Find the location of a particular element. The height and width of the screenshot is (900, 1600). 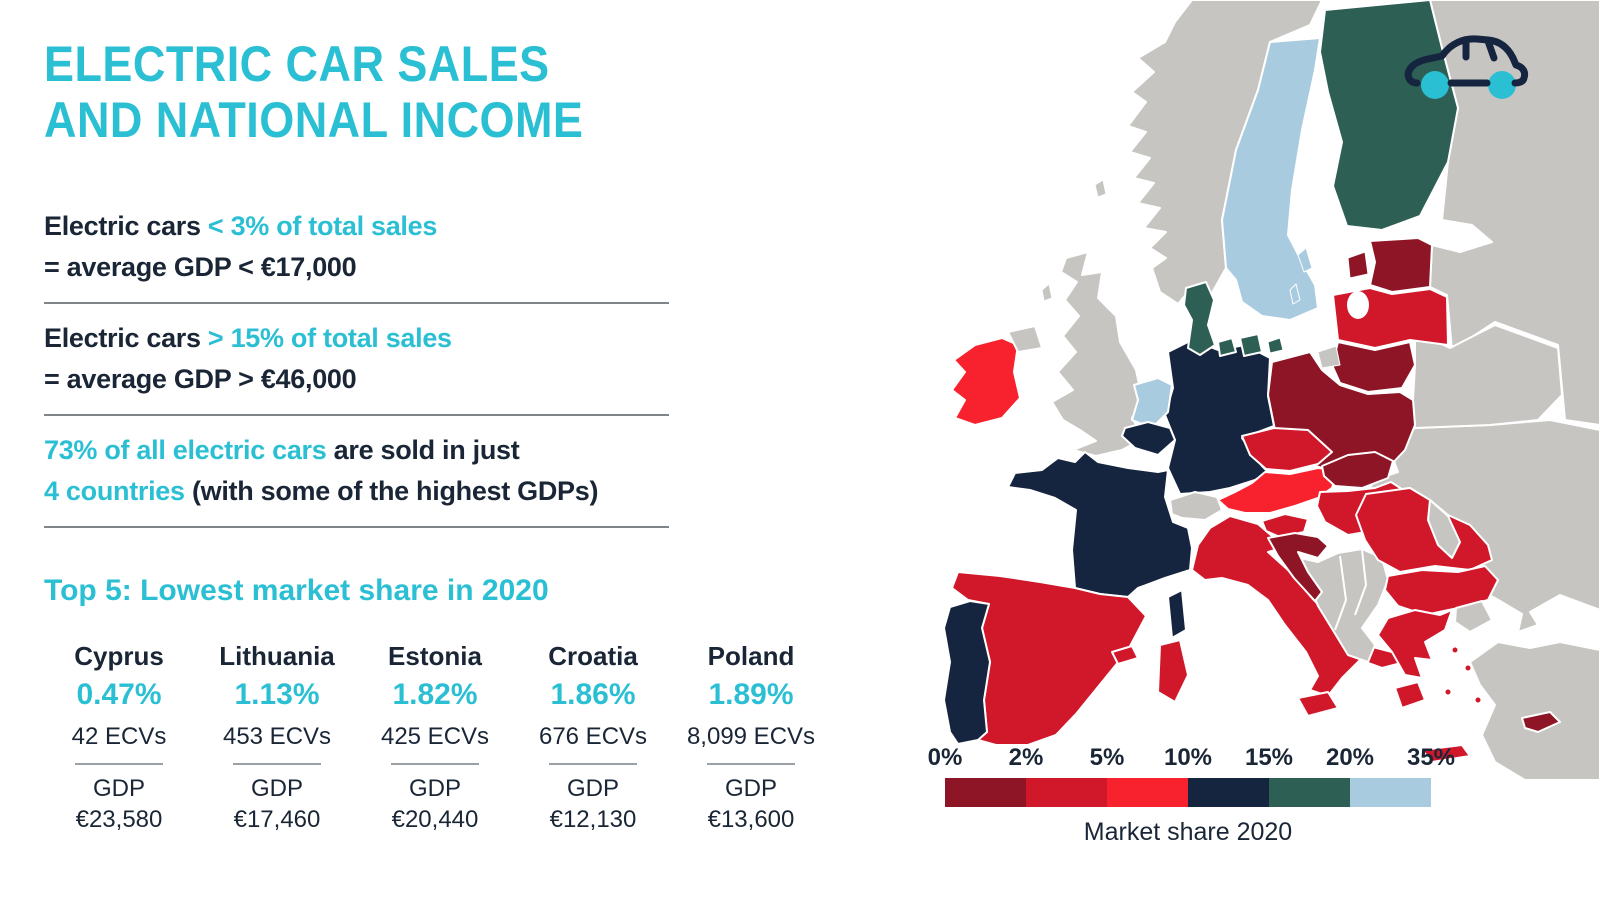

ecv-count: 676 ECVs is located at coordinates (593, 736).